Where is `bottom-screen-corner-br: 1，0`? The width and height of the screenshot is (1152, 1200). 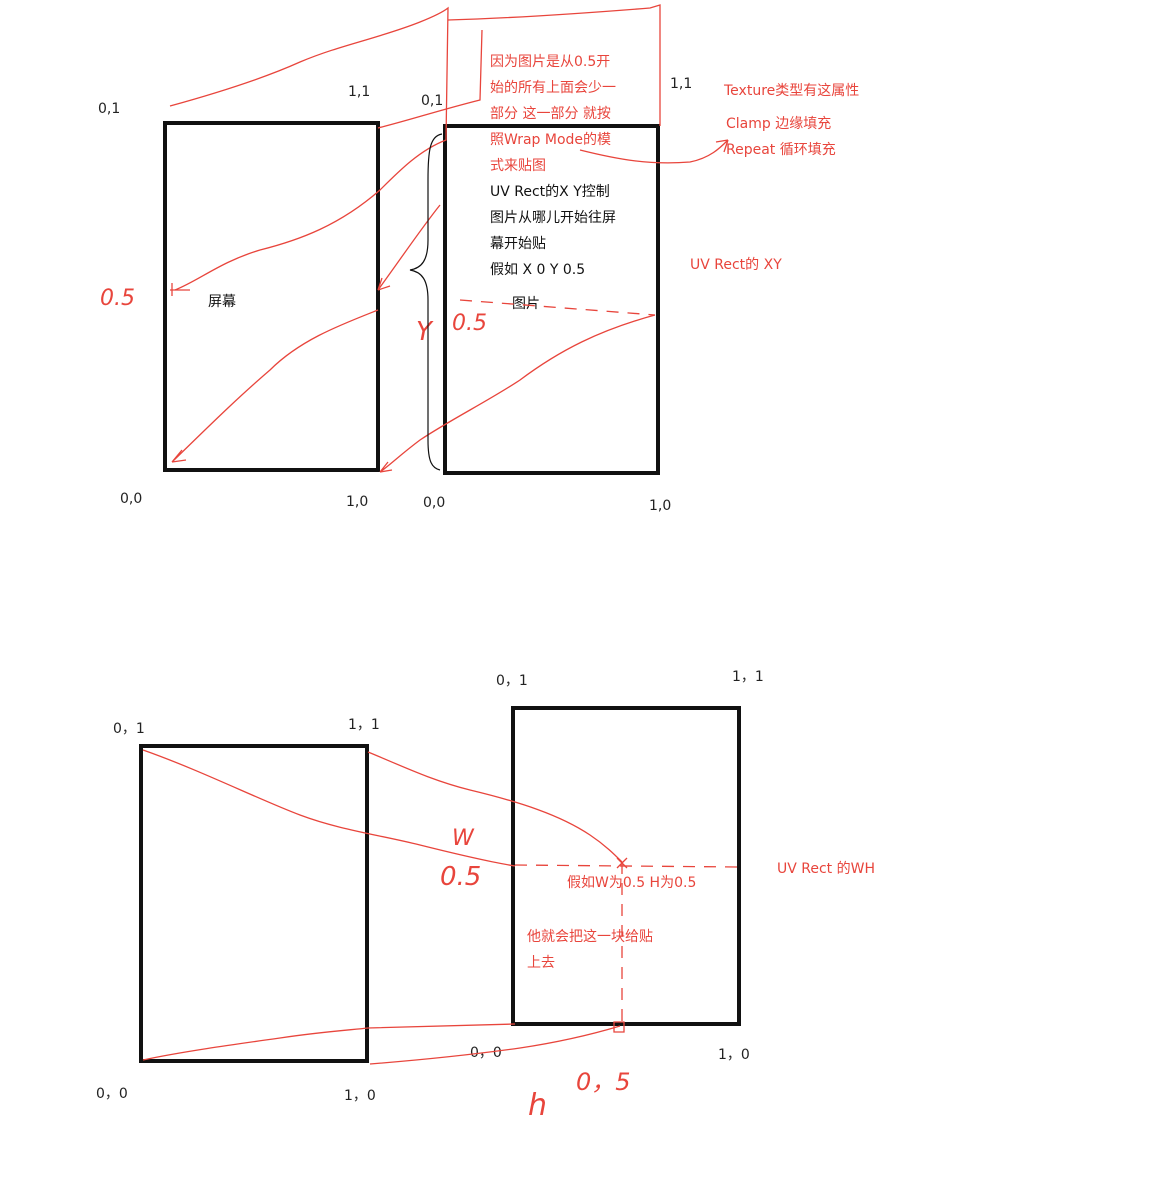
bottom-screen-corner-br: 1，0 is located at coordinates (360, 1096).